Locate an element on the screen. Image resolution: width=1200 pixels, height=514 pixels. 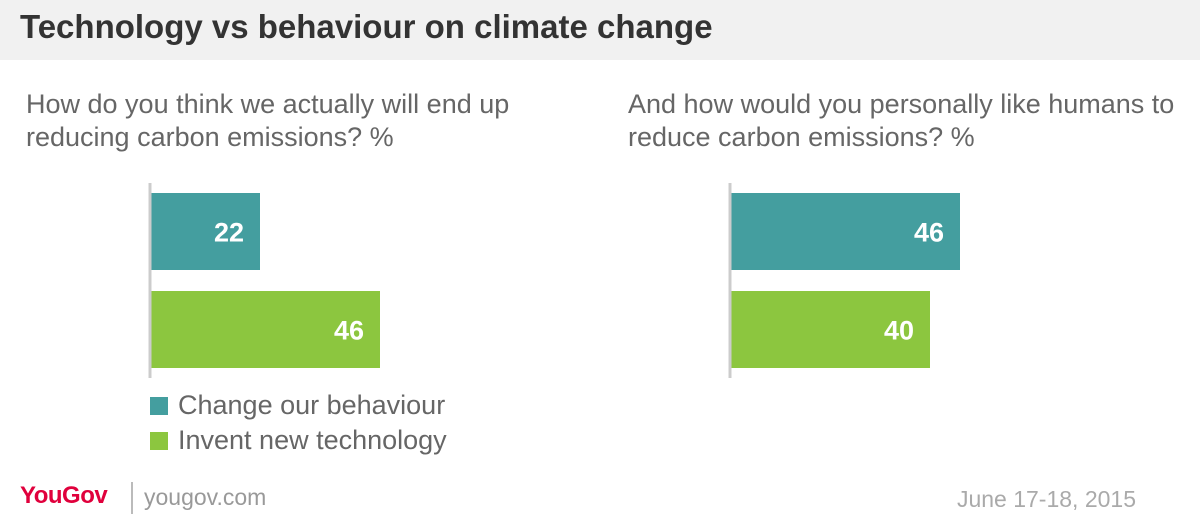
data-label-right-behaviour: 46 is located at coordinates (929, 233).